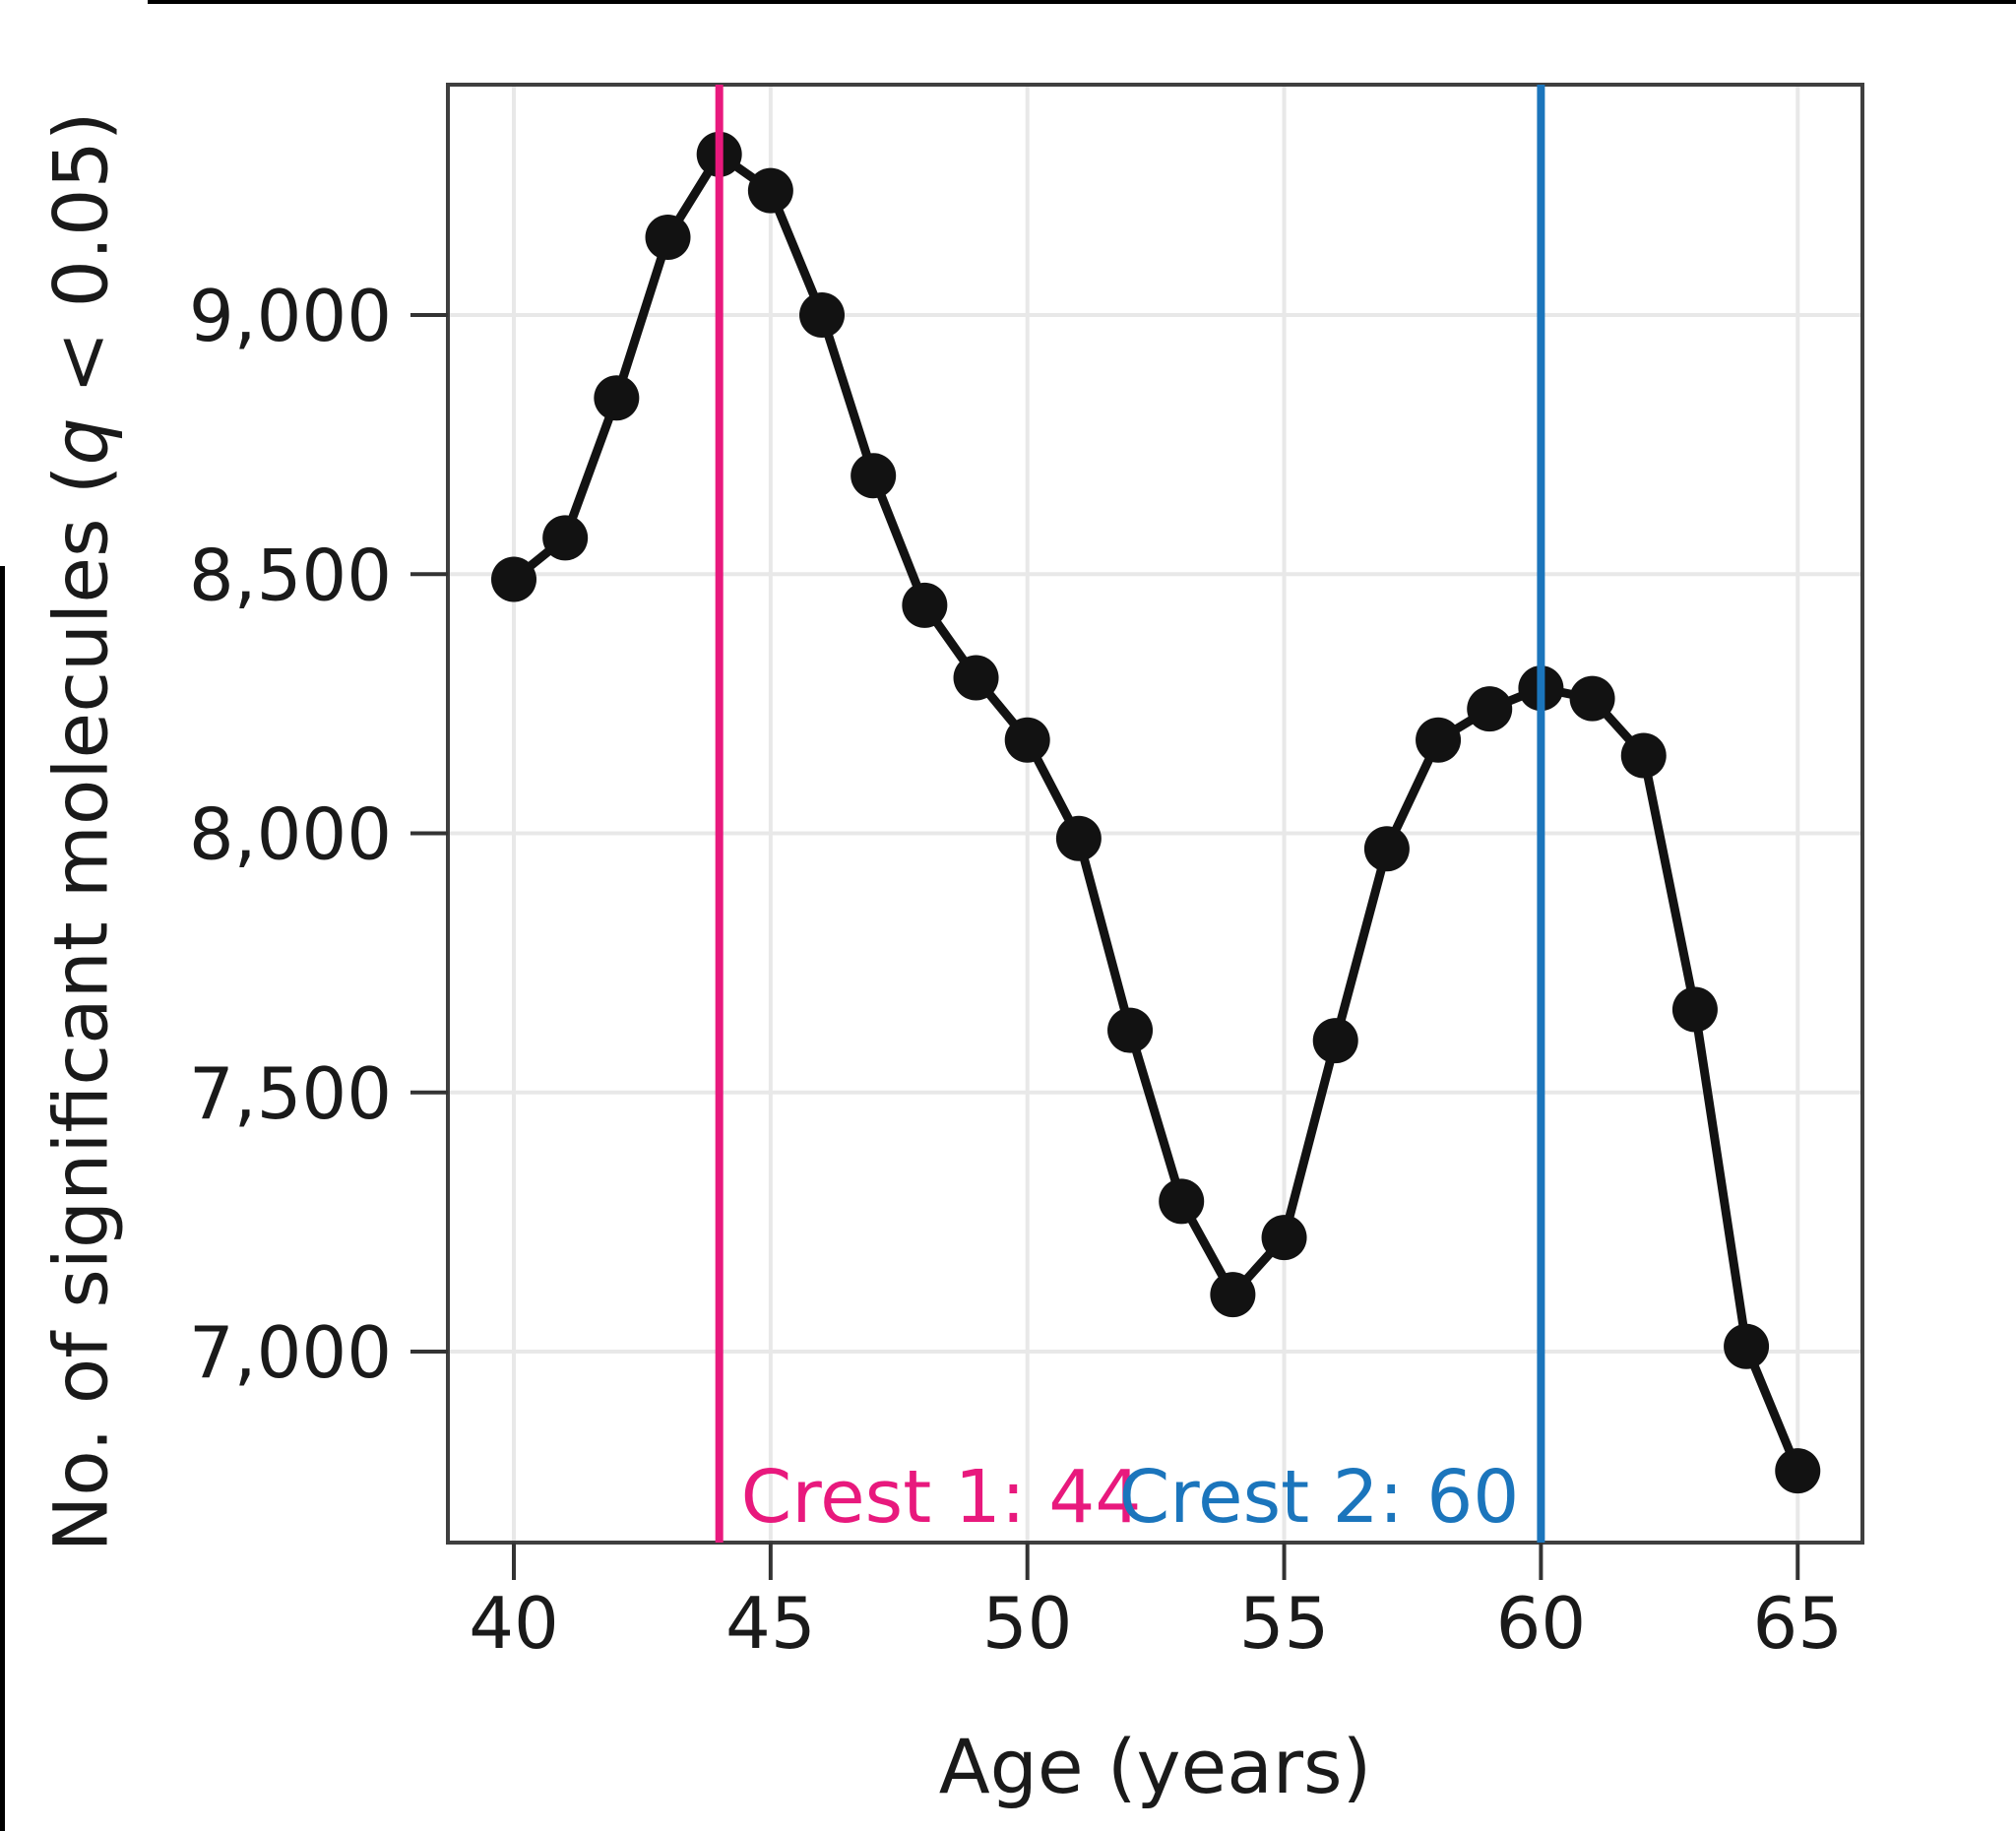 The width and height of the screenshot is (2016, 1831). I want to click on top-edge-line, so click(1082, 2).